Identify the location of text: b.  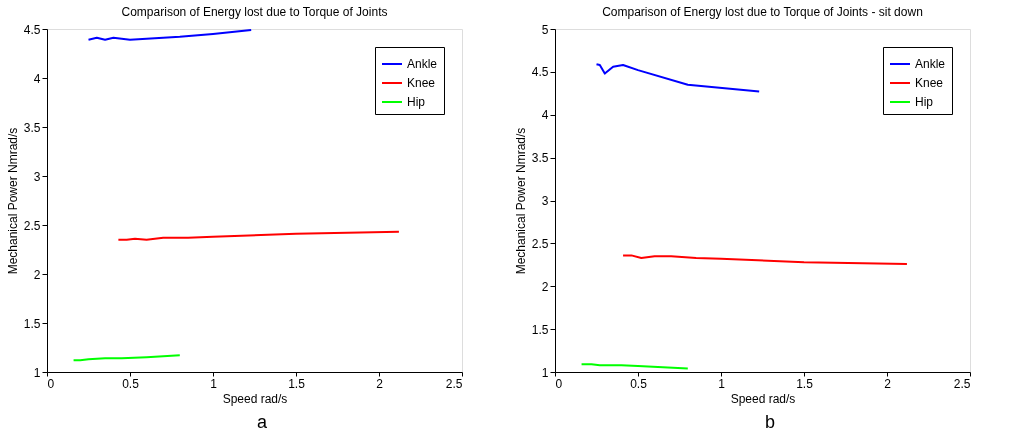
(770, 422).